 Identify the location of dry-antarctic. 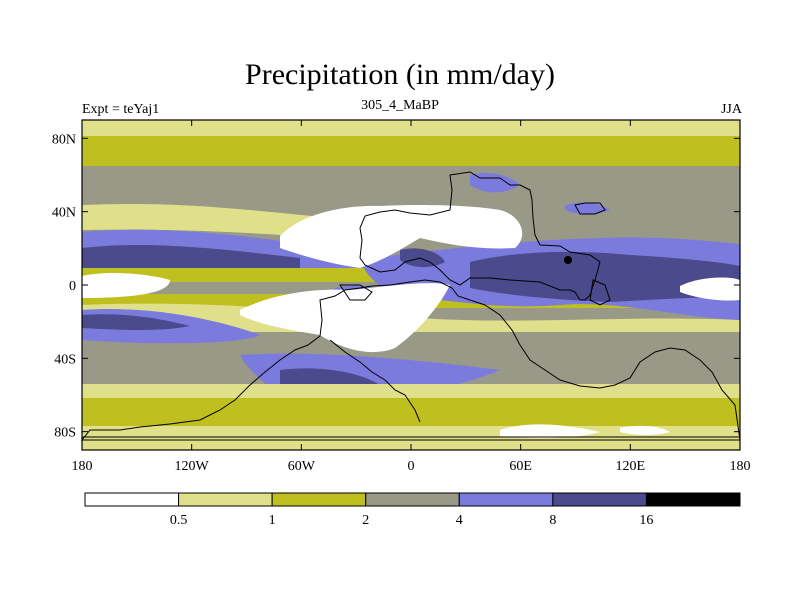
(550, 431).